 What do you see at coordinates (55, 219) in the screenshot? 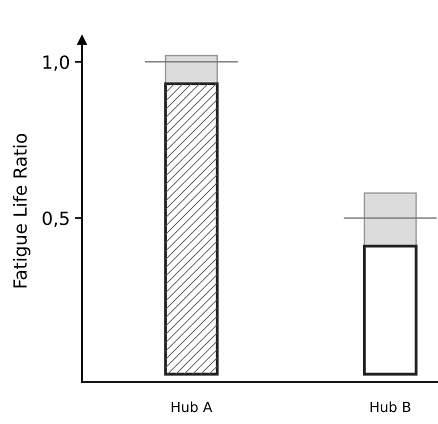
I see `y-tick-label: 0,5` at bounding box center [55, 219].